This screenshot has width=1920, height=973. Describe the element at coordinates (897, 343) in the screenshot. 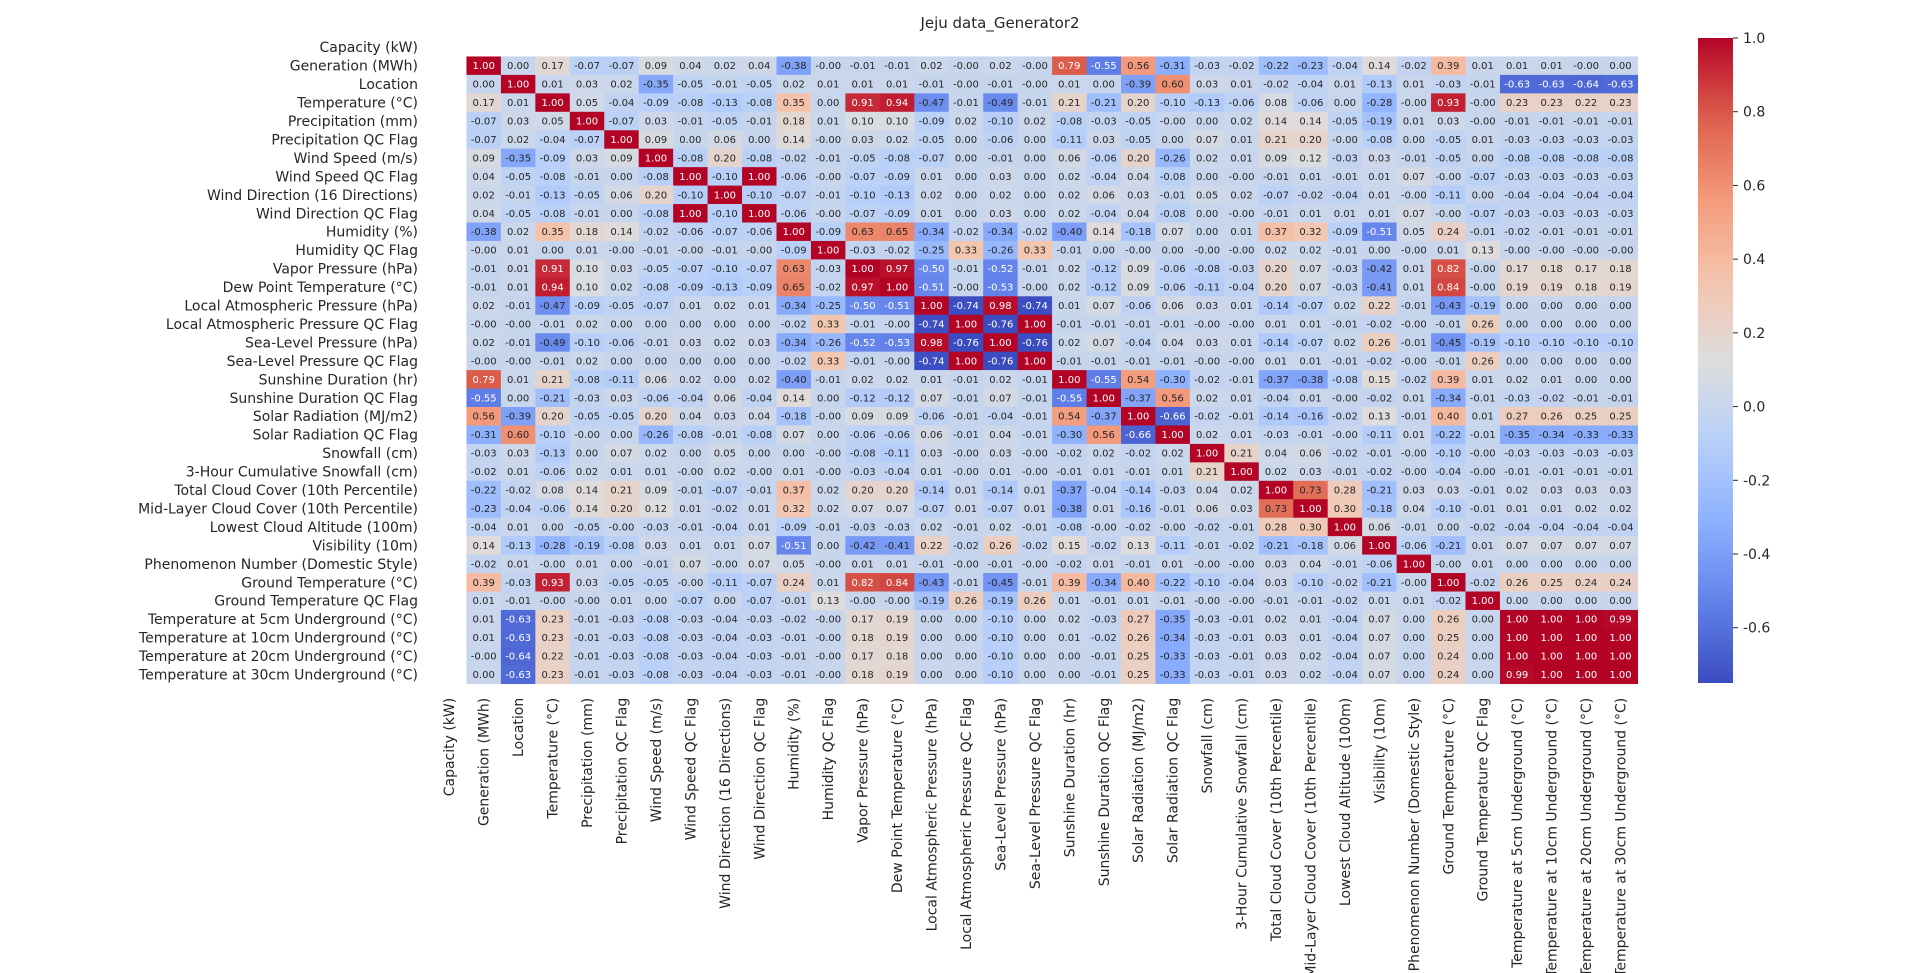

I see `cell-value-label: -0.53` at that location.